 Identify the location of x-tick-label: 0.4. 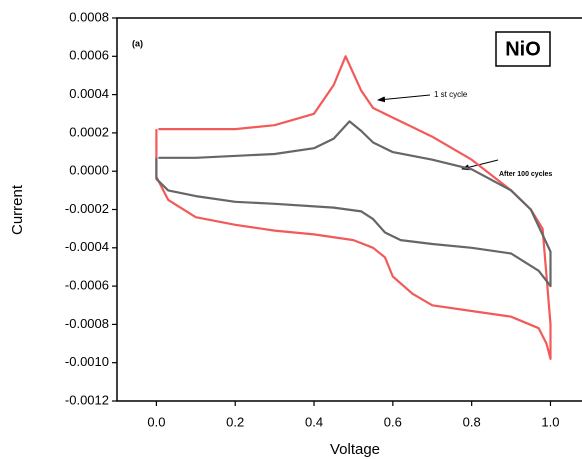
(314, 421).